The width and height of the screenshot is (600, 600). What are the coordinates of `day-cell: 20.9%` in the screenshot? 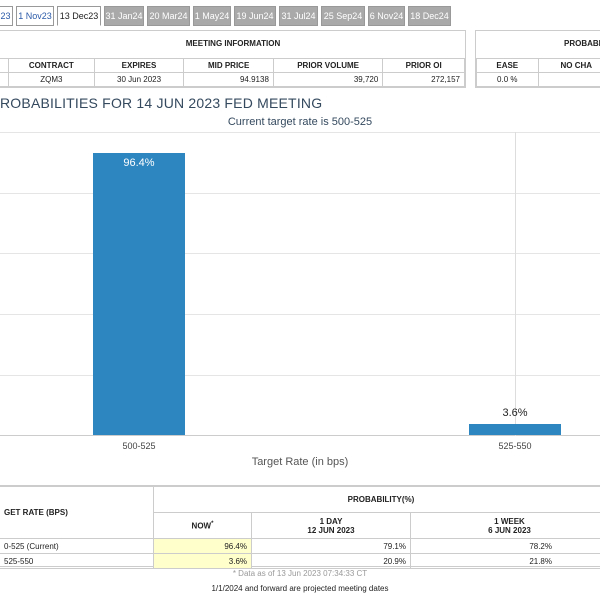 It's located at (331, 561).